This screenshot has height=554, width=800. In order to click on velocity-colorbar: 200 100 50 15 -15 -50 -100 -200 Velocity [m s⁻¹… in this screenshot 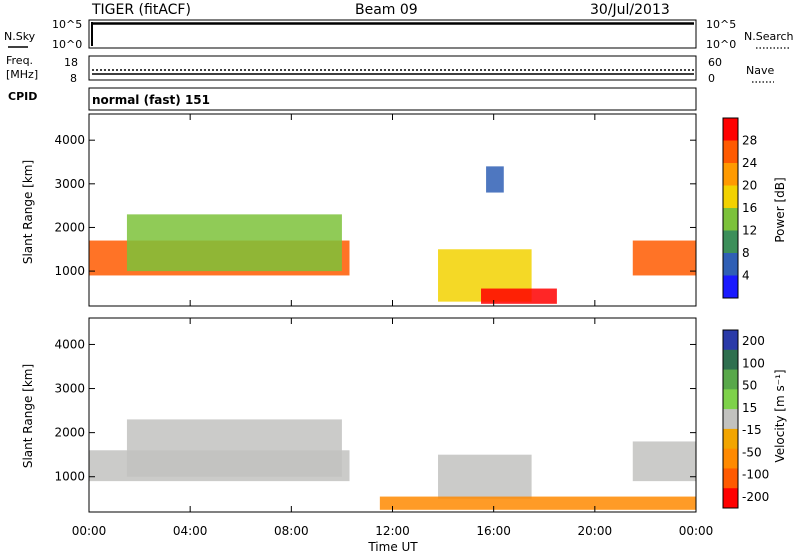, I will do `click(754, 419)`.